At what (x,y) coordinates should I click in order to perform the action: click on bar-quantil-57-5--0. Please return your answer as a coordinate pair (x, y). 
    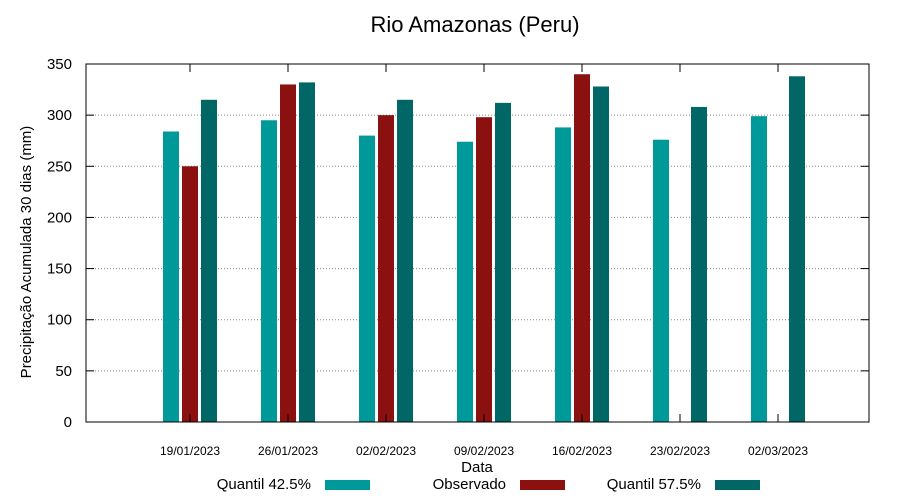
    Looking at the image, I should click on (209, 261).